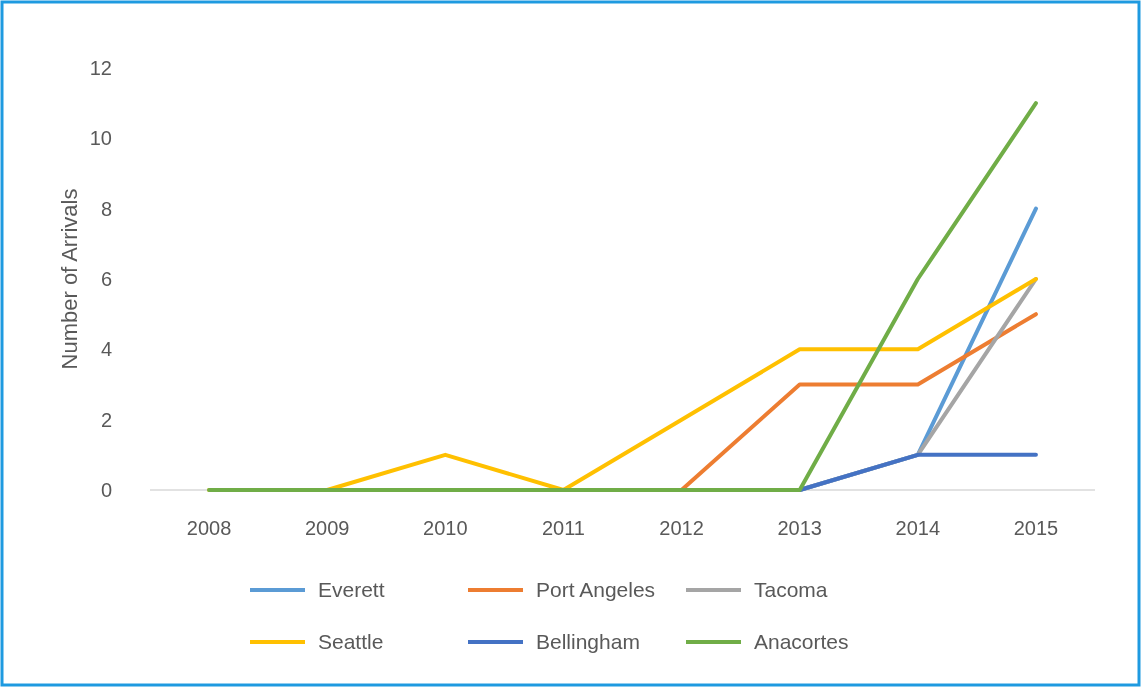 The width and height of the screenshot is (1141, 687). Describe the element at coordinates (563, 528) in the screenshot. I see `x-tick-label: 2011` at that location.